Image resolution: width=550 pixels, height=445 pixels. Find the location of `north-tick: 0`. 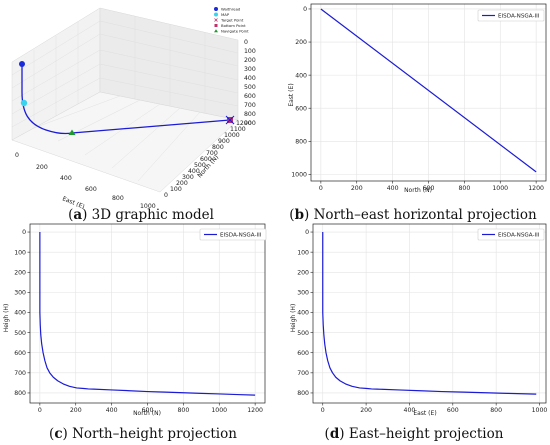

north-tick: 0 is located at coordinates (166, 195).